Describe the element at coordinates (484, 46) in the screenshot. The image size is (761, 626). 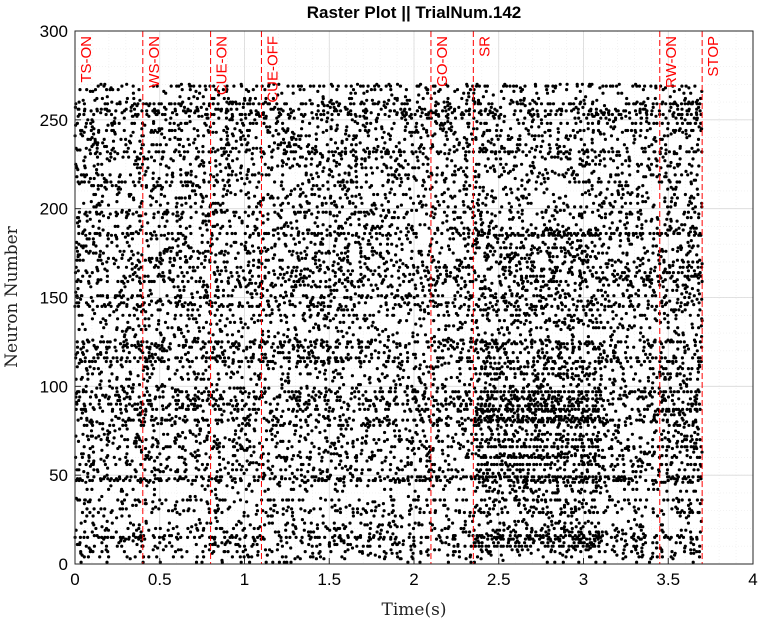
I see `event-label: SR` at that location.